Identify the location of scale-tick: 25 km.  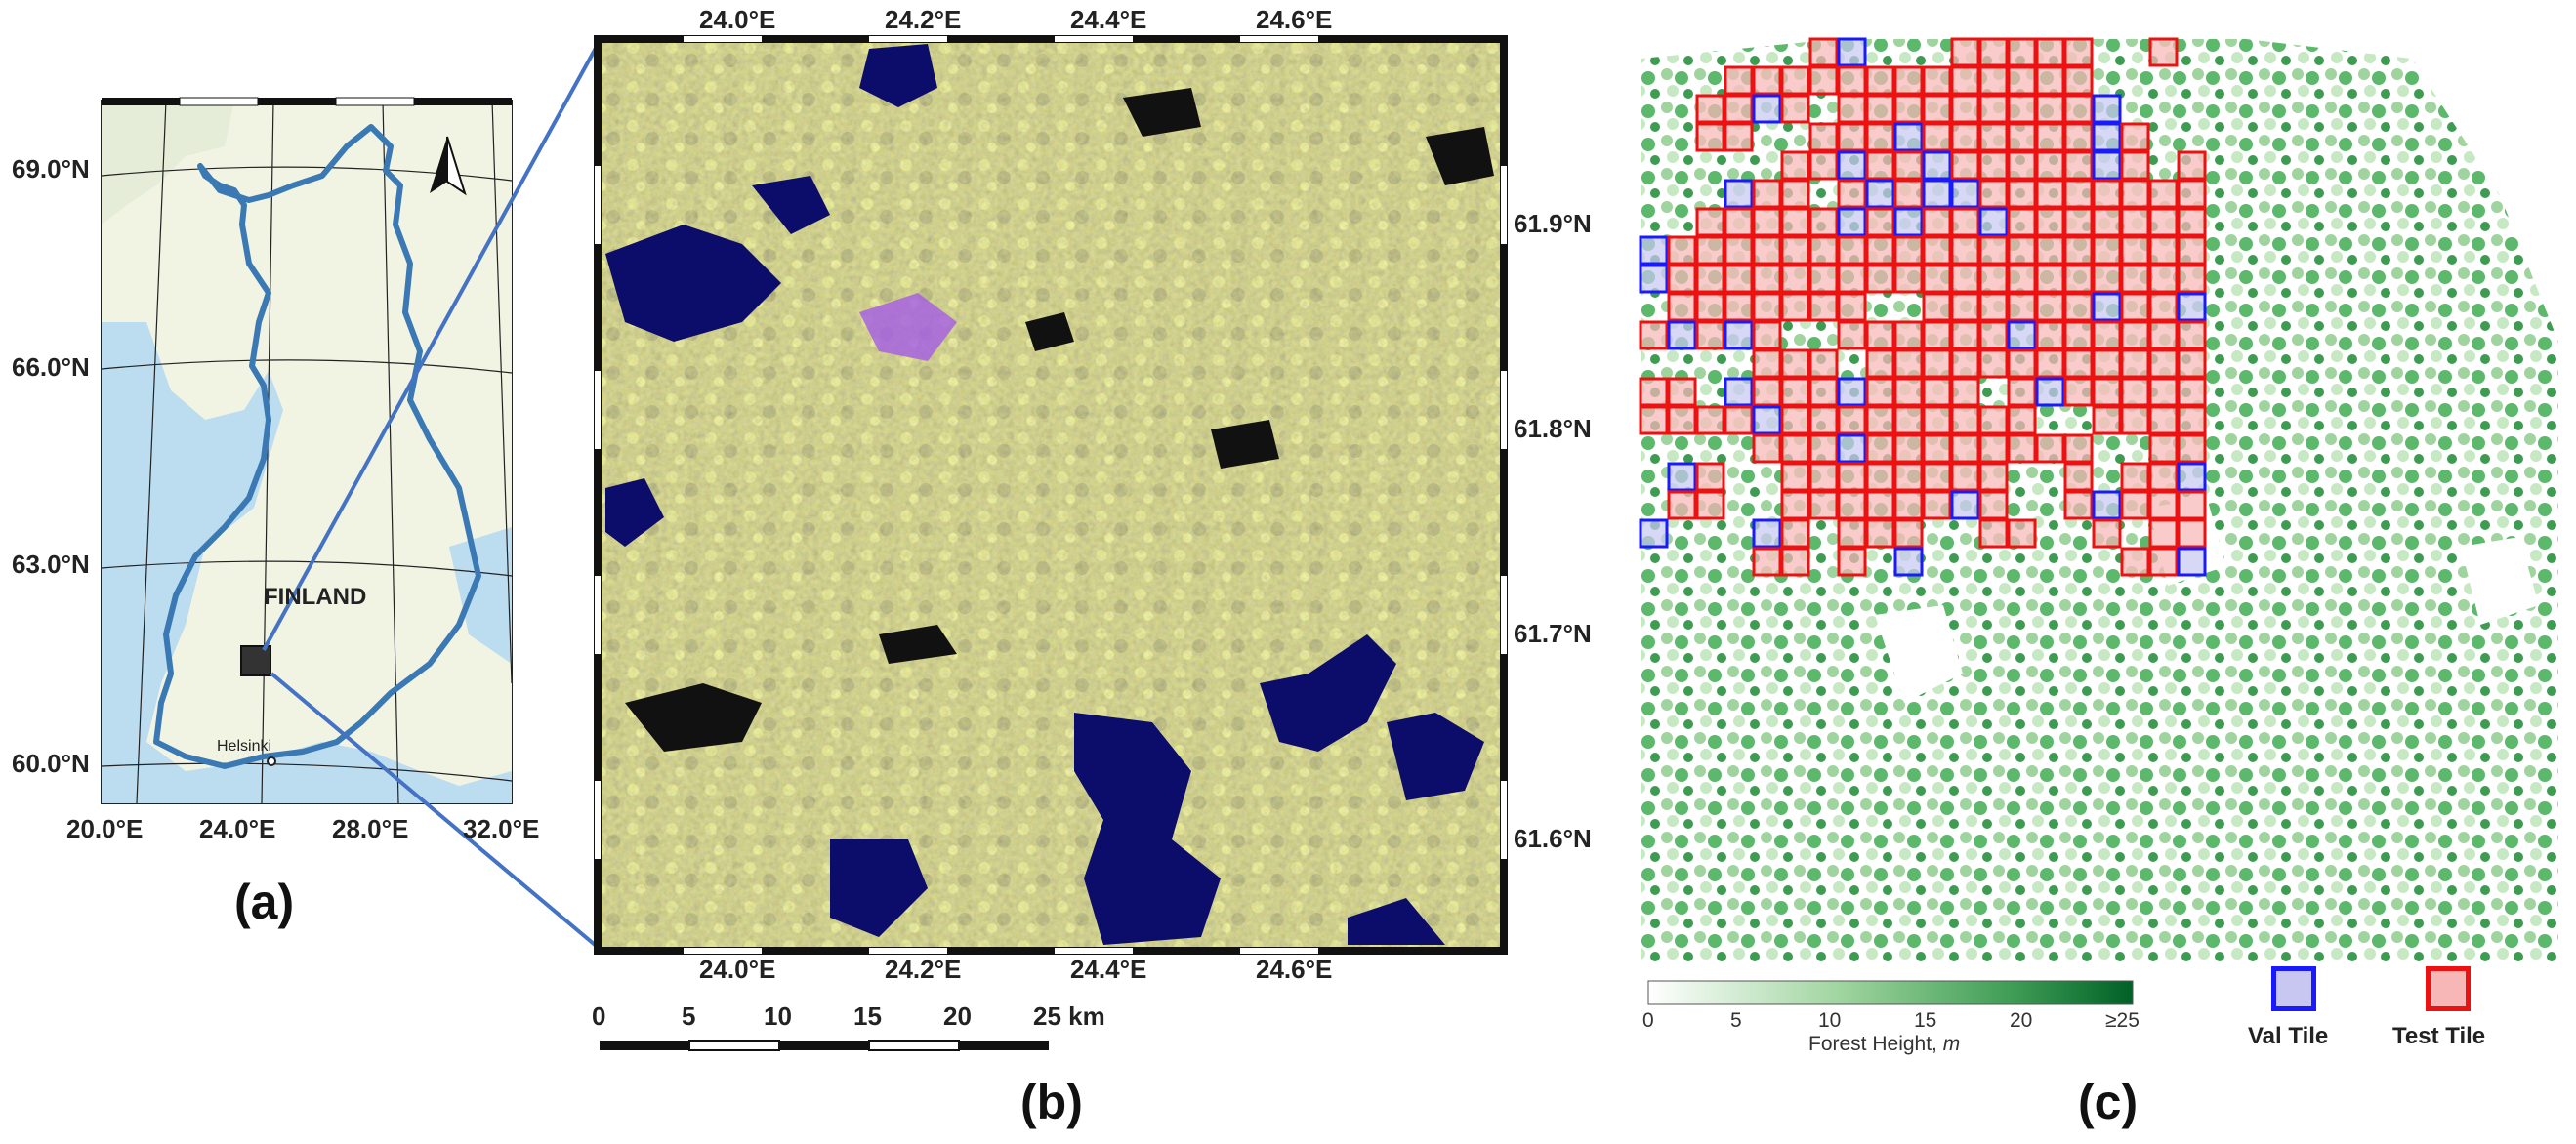
(1069, 1016).